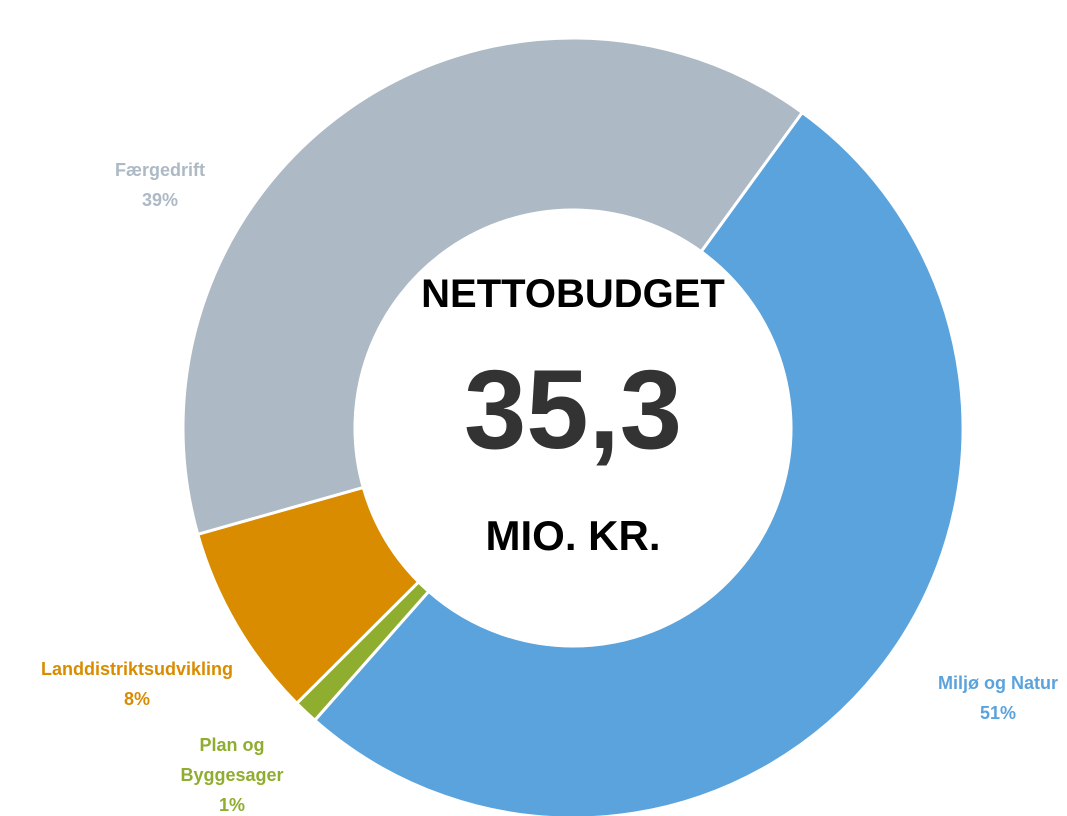  What do you see at coordinates (998, 683) in the screenshot?
I see `category-label: Miljø og Natur` at bounding box center [998, 683].